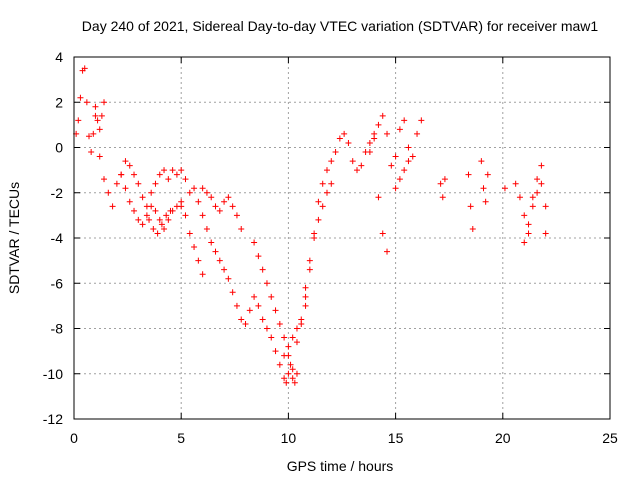  I want to click on y-tick-label: -6, so click(57, 283).